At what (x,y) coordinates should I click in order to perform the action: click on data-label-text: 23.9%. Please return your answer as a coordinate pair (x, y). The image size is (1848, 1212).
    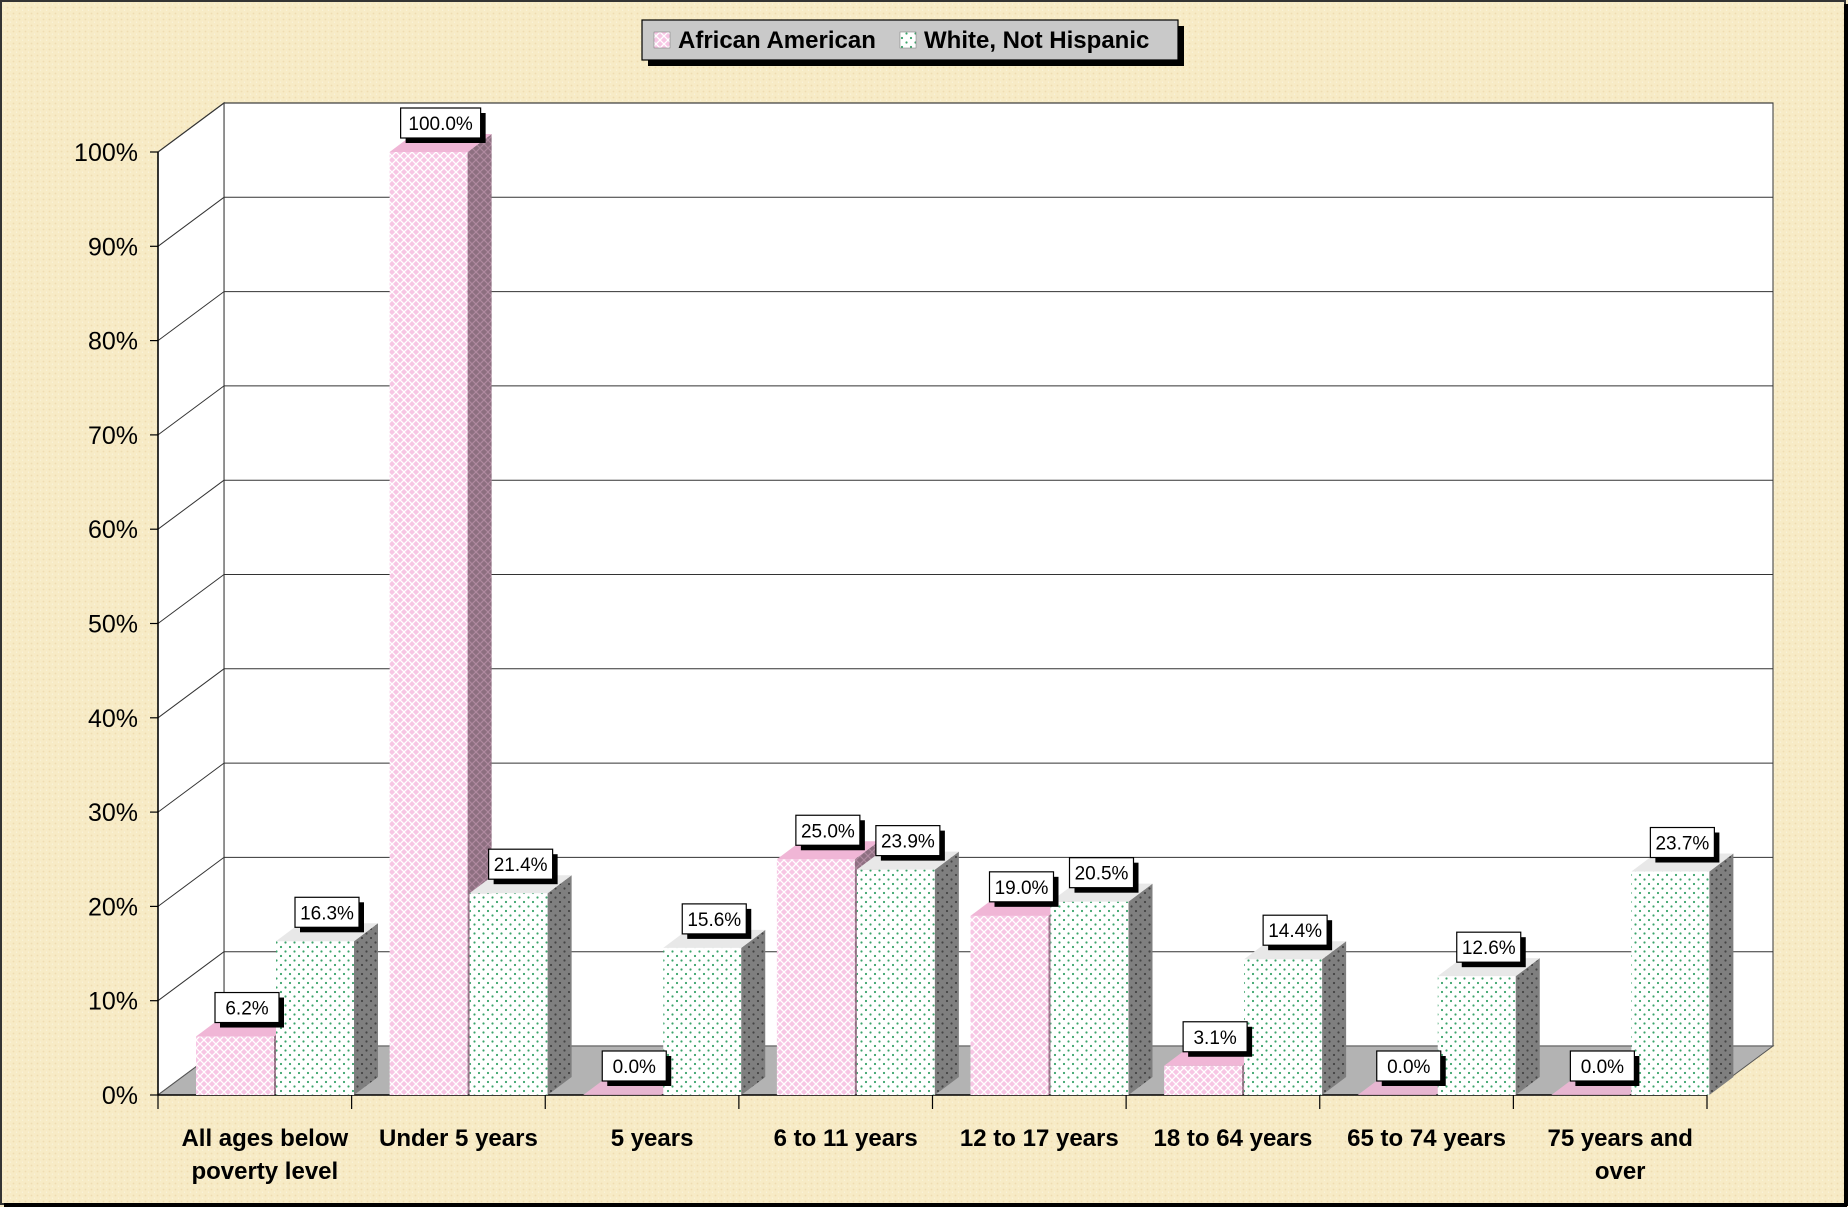
    Looking at the image, I should click on (908, 842).